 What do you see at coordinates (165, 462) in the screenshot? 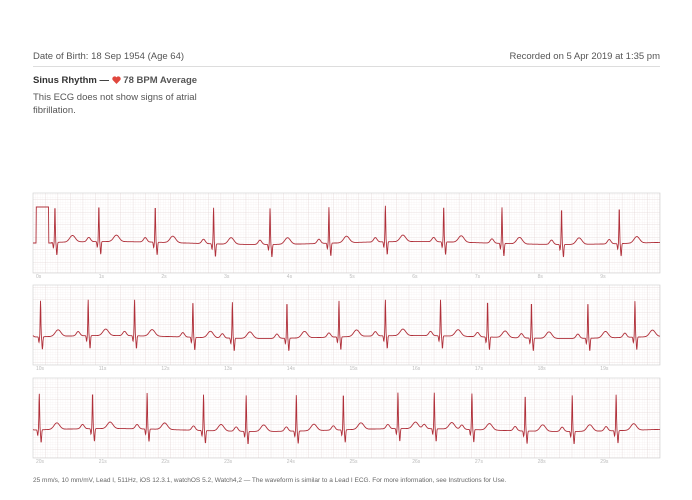
I see `time-label: 22s` at bounding box center [165, 462].